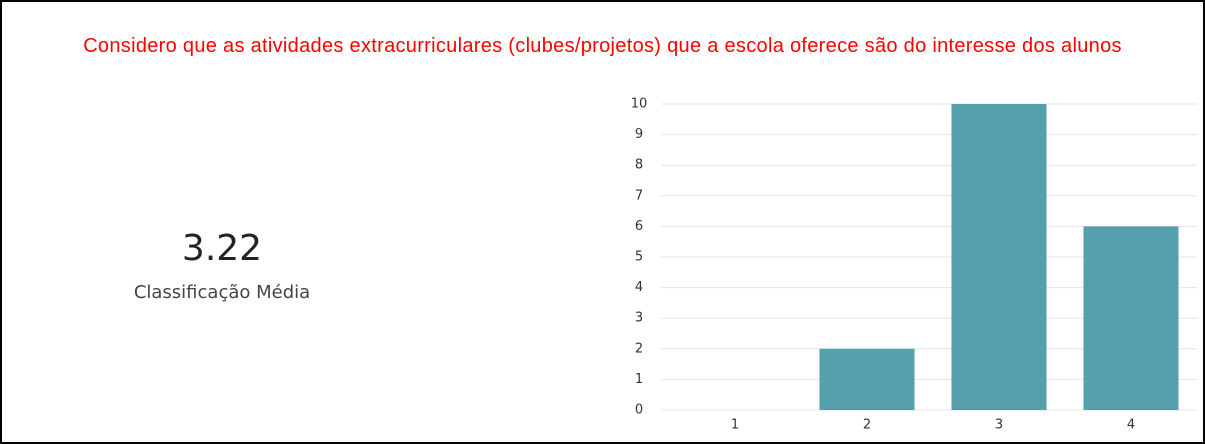 This screenshot has width=1205, height=444. Describe the element at coordinates (639, 226) in the screenshot. I see `y-tick-label: 6` at that location.